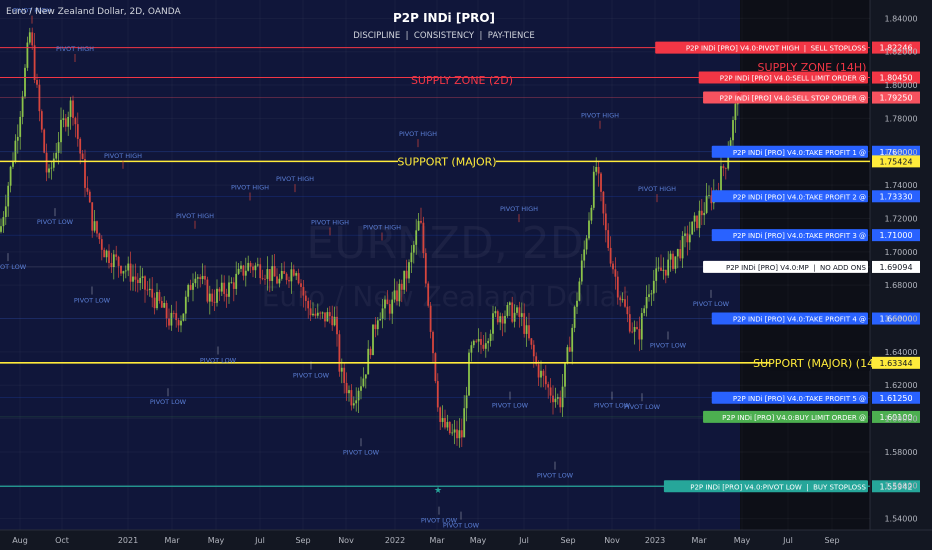  I want to click on tp1-price-text: 1.76000, so click(895, 152).